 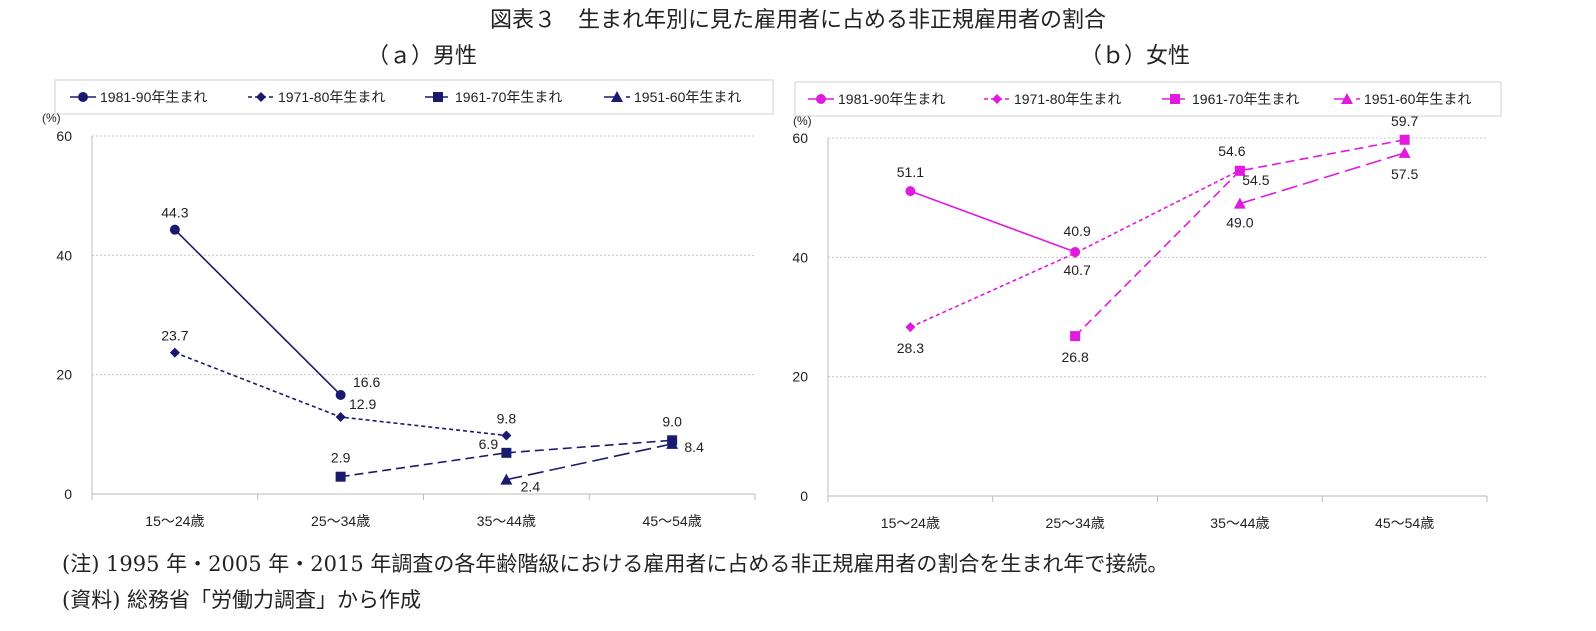 I want to click on data-label: 44.3, so click(x=174, y=213).